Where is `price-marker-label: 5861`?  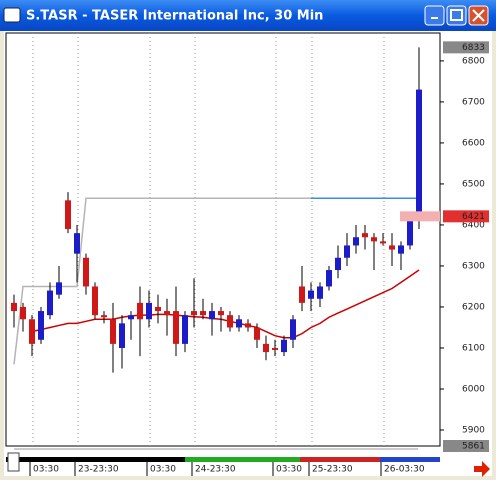
price-marker-label: 5861 is located at coordinates (473, 447).